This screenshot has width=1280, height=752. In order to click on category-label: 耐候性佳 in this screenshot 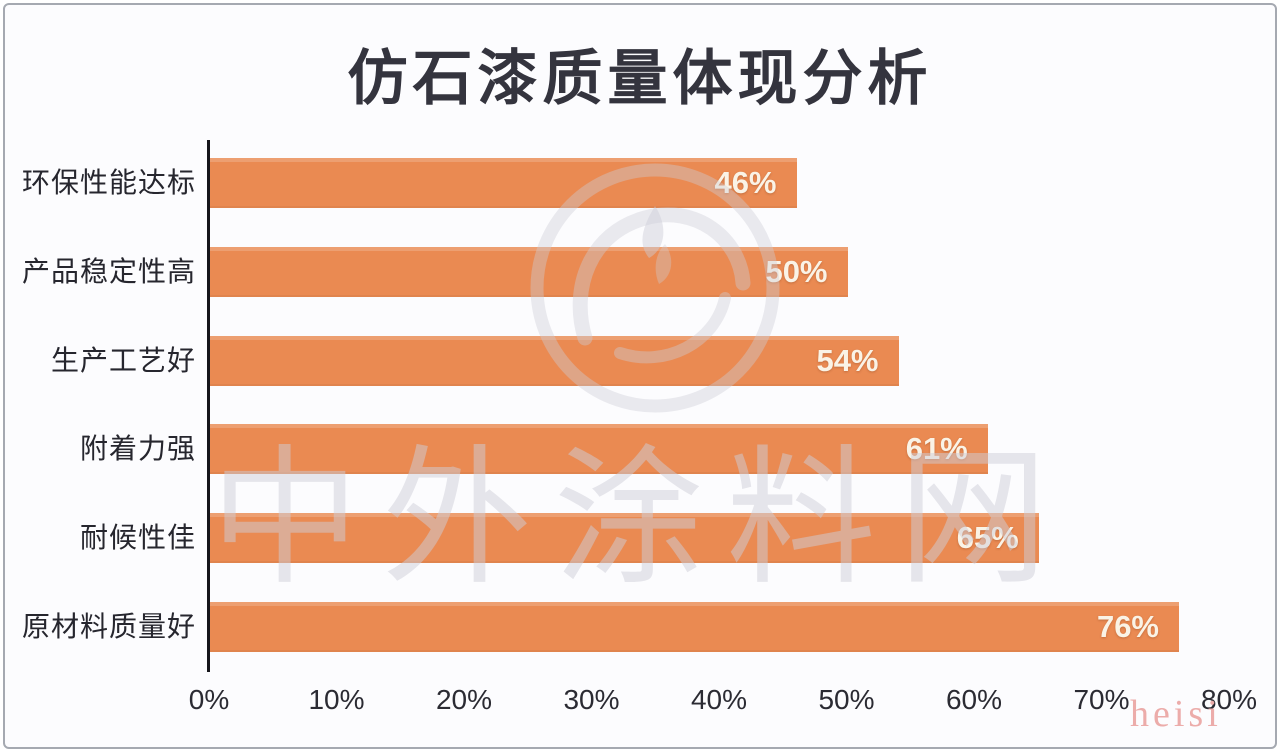, I will do `click(137, 538)`.